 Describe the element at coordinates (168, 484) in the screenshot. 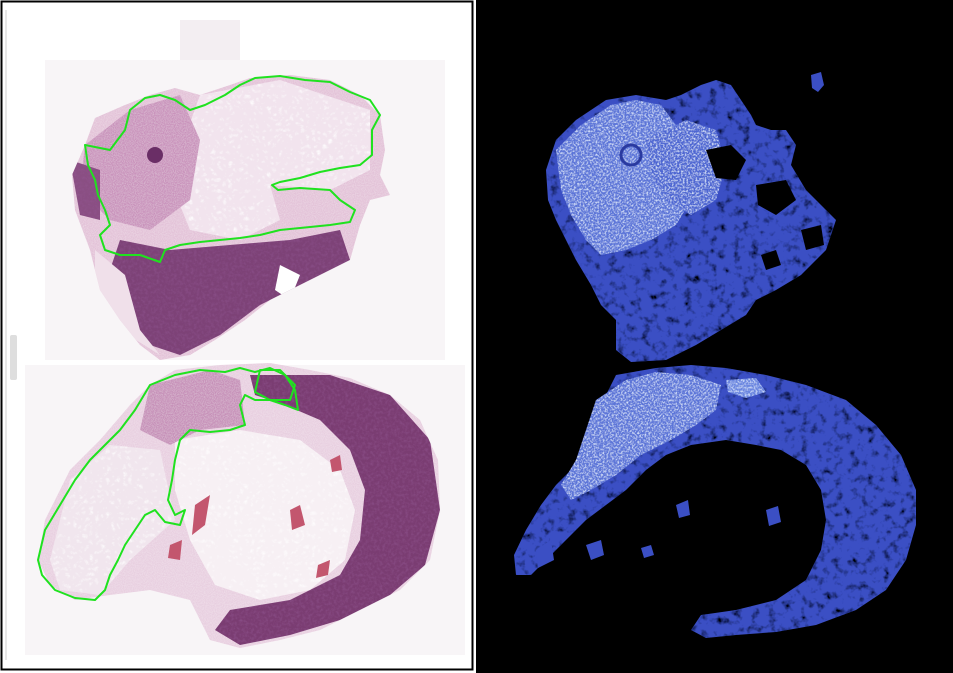

I see `annotation-contour-bottom` at that location.